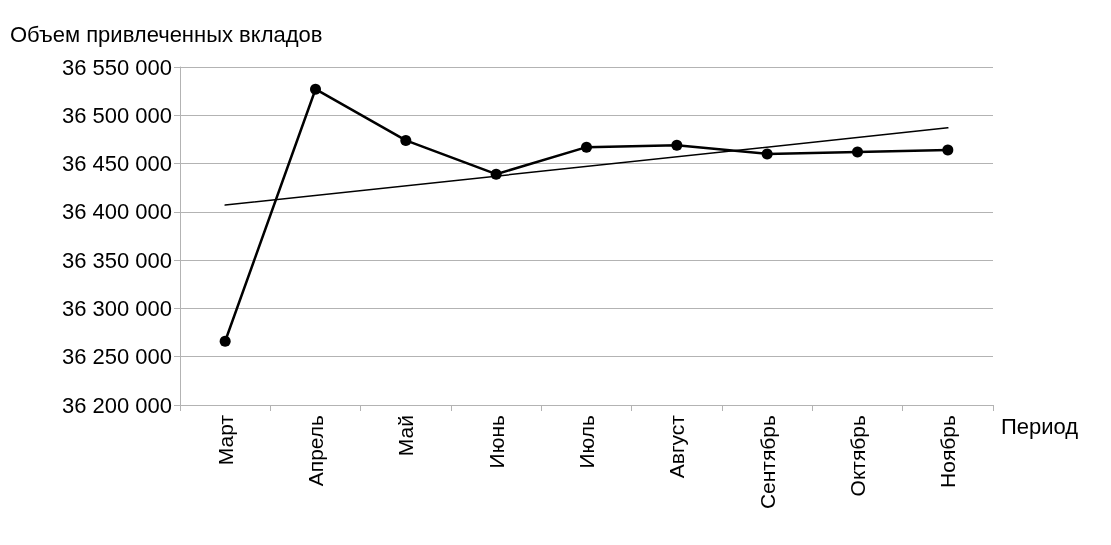 Image resolution: width=1111 pixels, height=545 pixels. What do you see at coordinates (116, 260) in the screenshot?
I see `y-tick-label: 36 350 000` at bounding box center [116, 260].